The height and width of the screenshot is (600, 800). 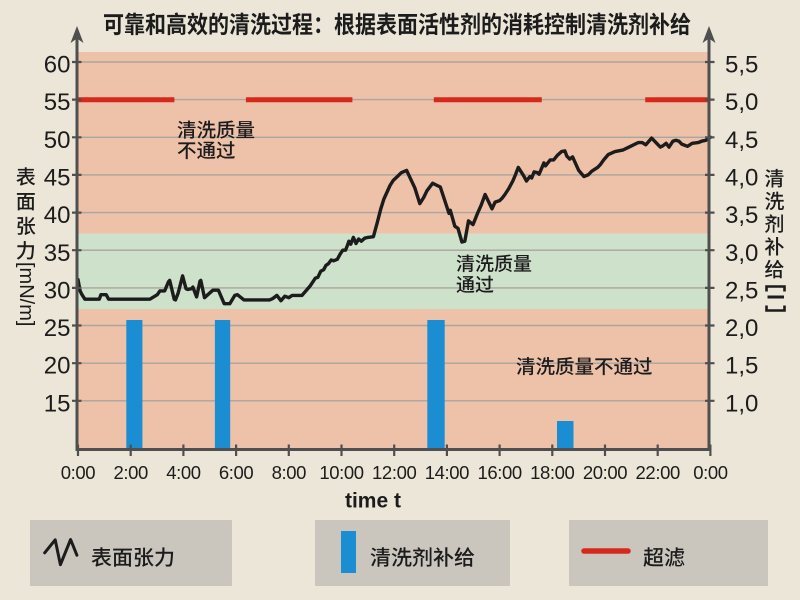 What do you see at coordinates (741, 290) in the screenshot?
I see `svg-text: 2,5` at bounding box center [741, 290].